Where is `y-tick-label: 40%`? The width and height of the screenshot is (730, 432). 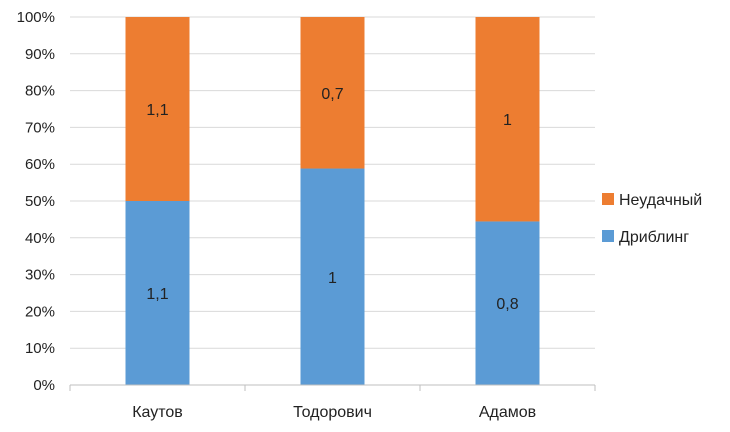 y-tick-label: 40% is located at coordinates (40, 238).